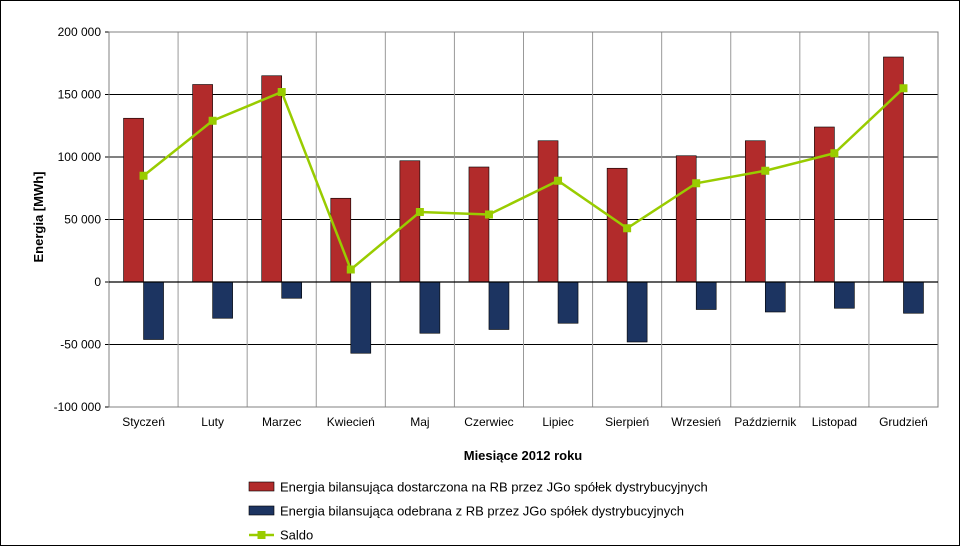 Image resolution: width=960 pixels, height=550 pixels. What do you see at coordinates (212, 422) in the screenshot?
I see `x-tick-label: Luty` at bounding box center [212, 422].